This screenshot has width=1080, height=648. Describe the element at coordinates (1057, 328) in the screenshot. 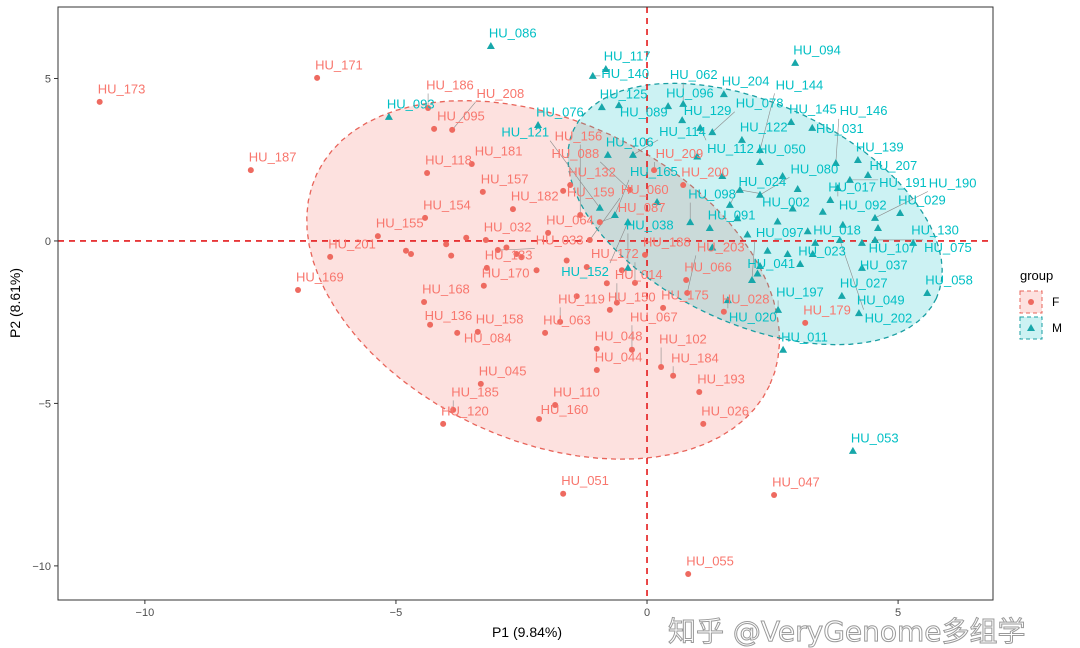

I see `legend-label-m: M` at that location.